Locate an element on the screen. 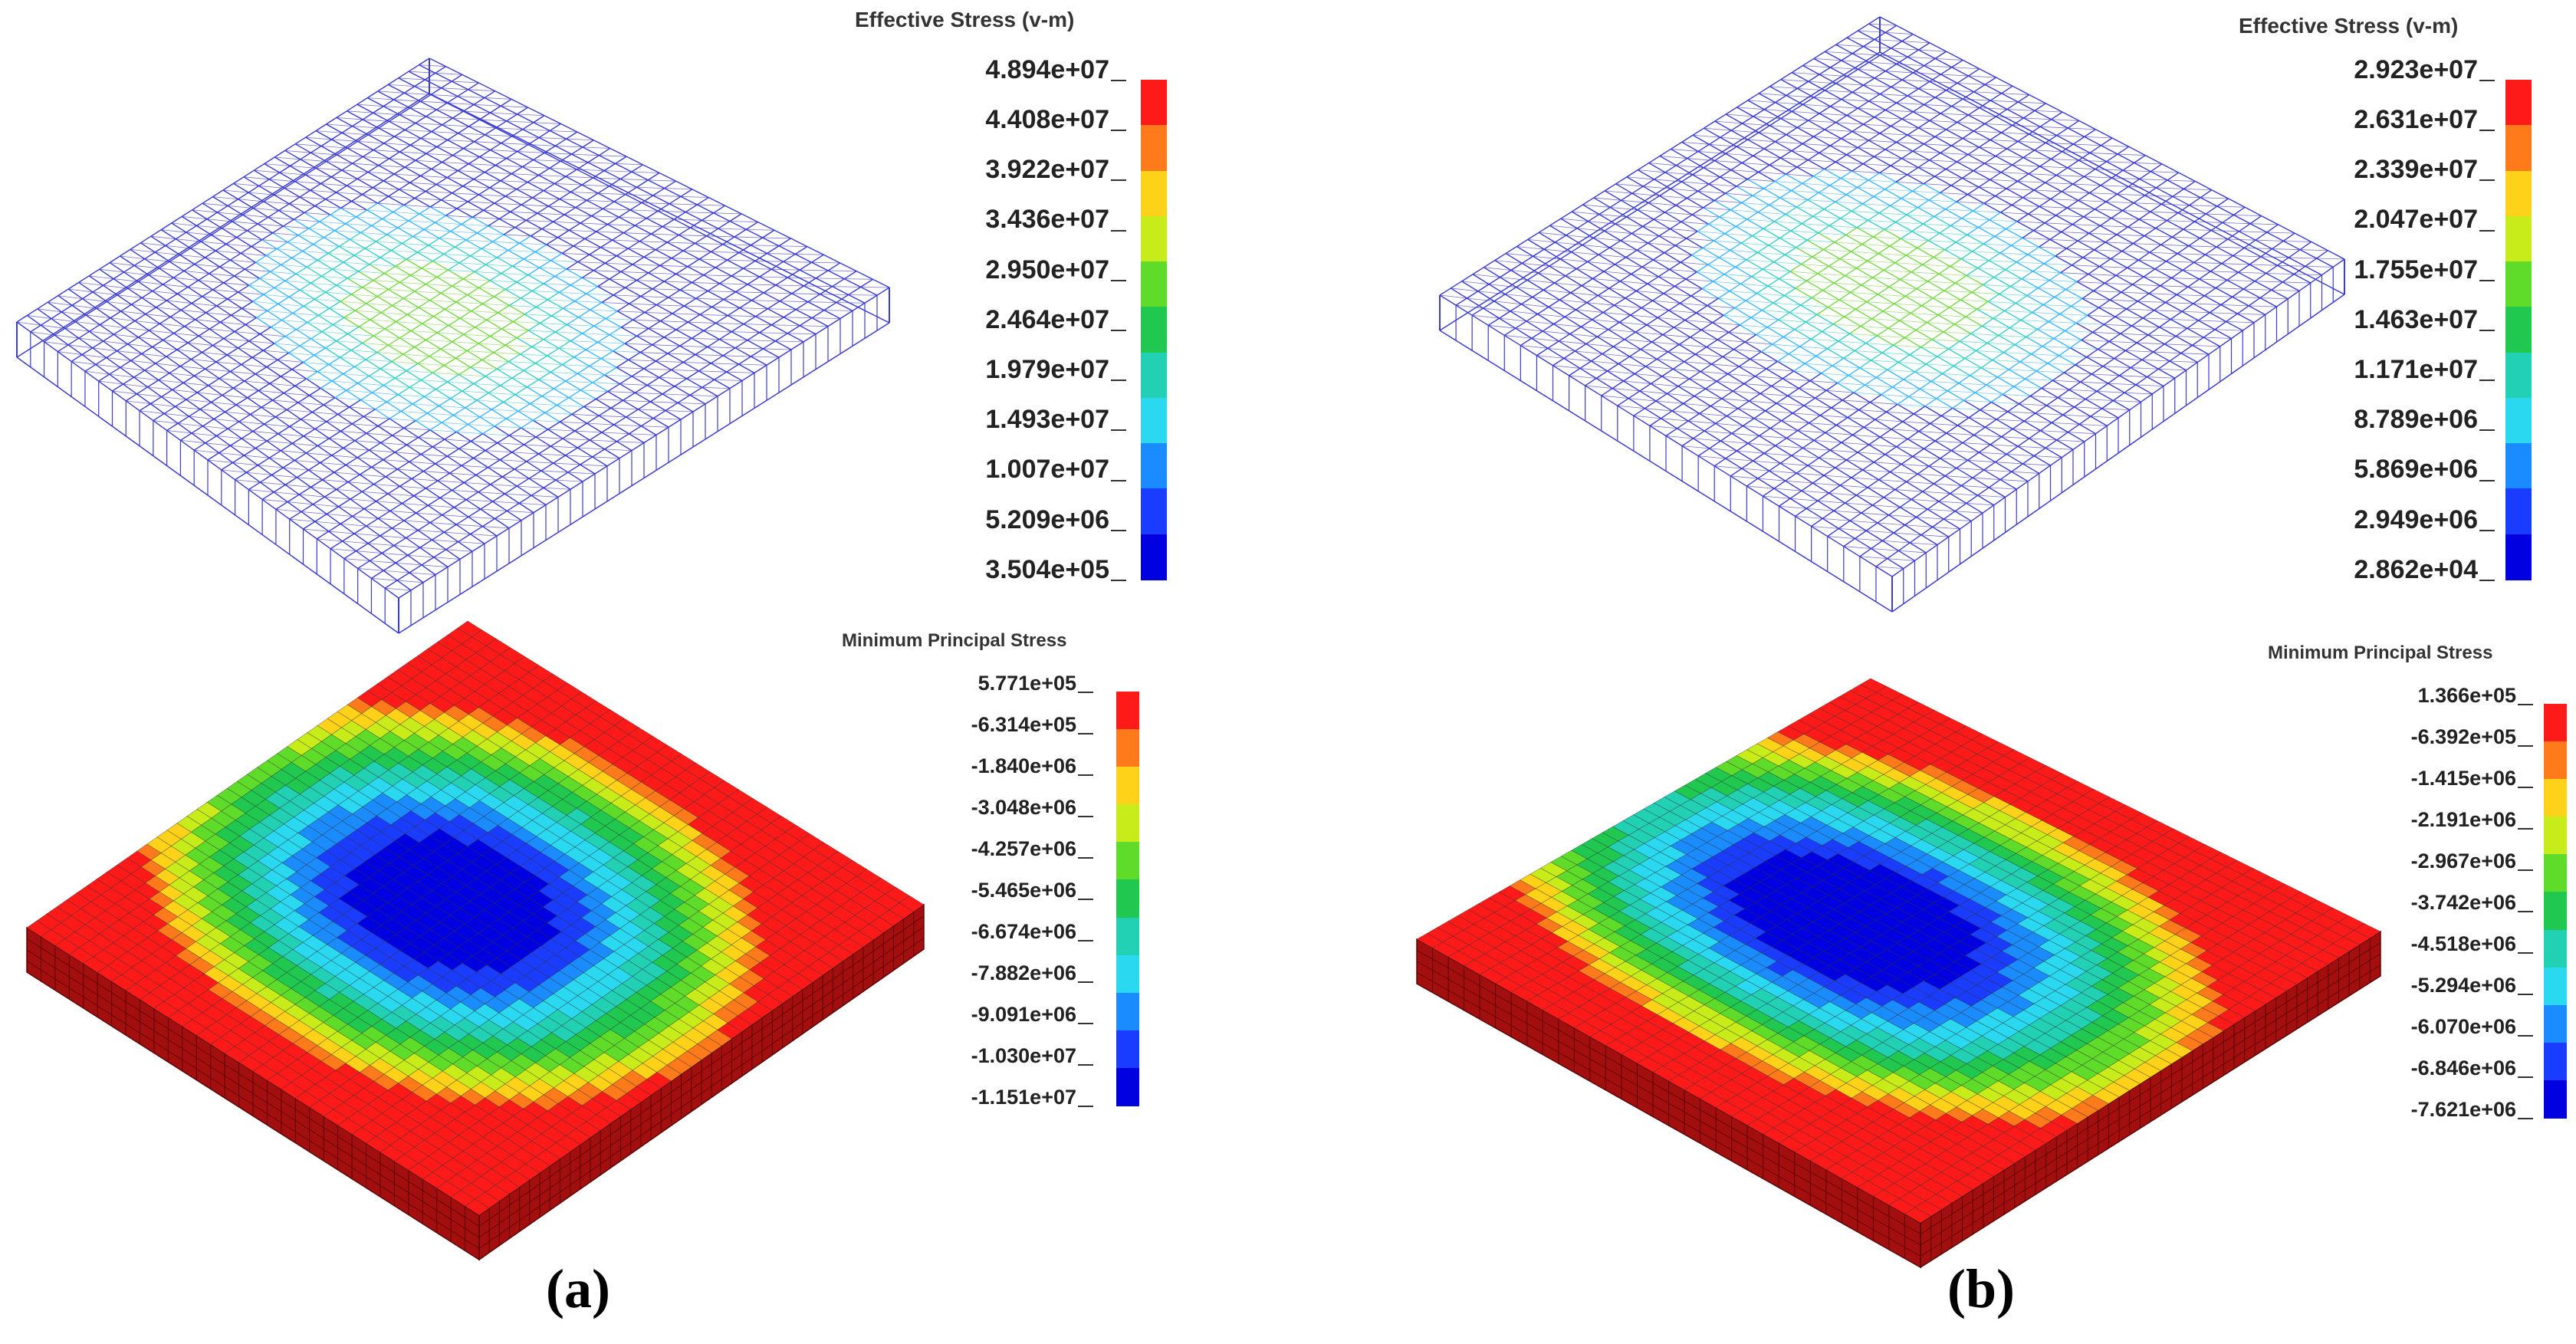 The width and height of the screenshot is (2576, 1344). panel-b-effective-stress-tick-label: 2.923e+07 is located at coordinates (2416, 69).